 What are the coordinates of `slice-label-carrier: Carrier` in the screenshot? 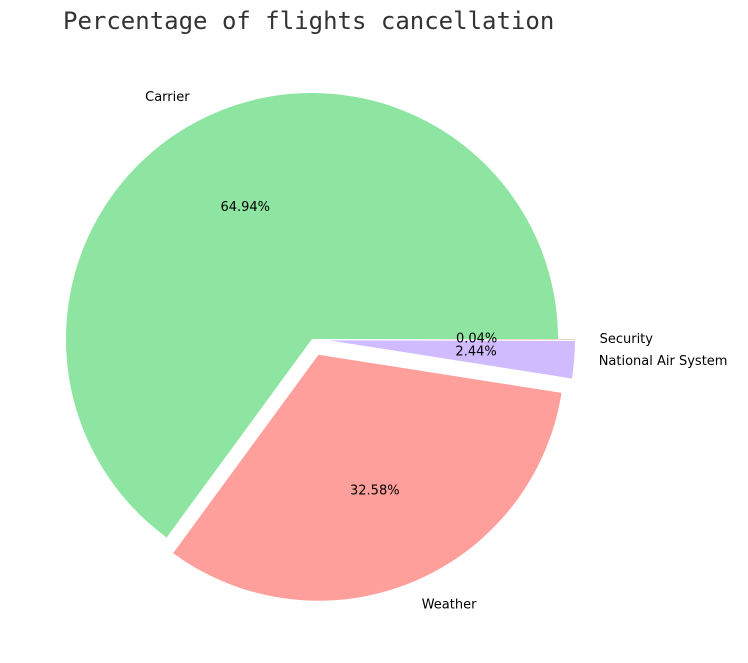 It's located at (167, 97).